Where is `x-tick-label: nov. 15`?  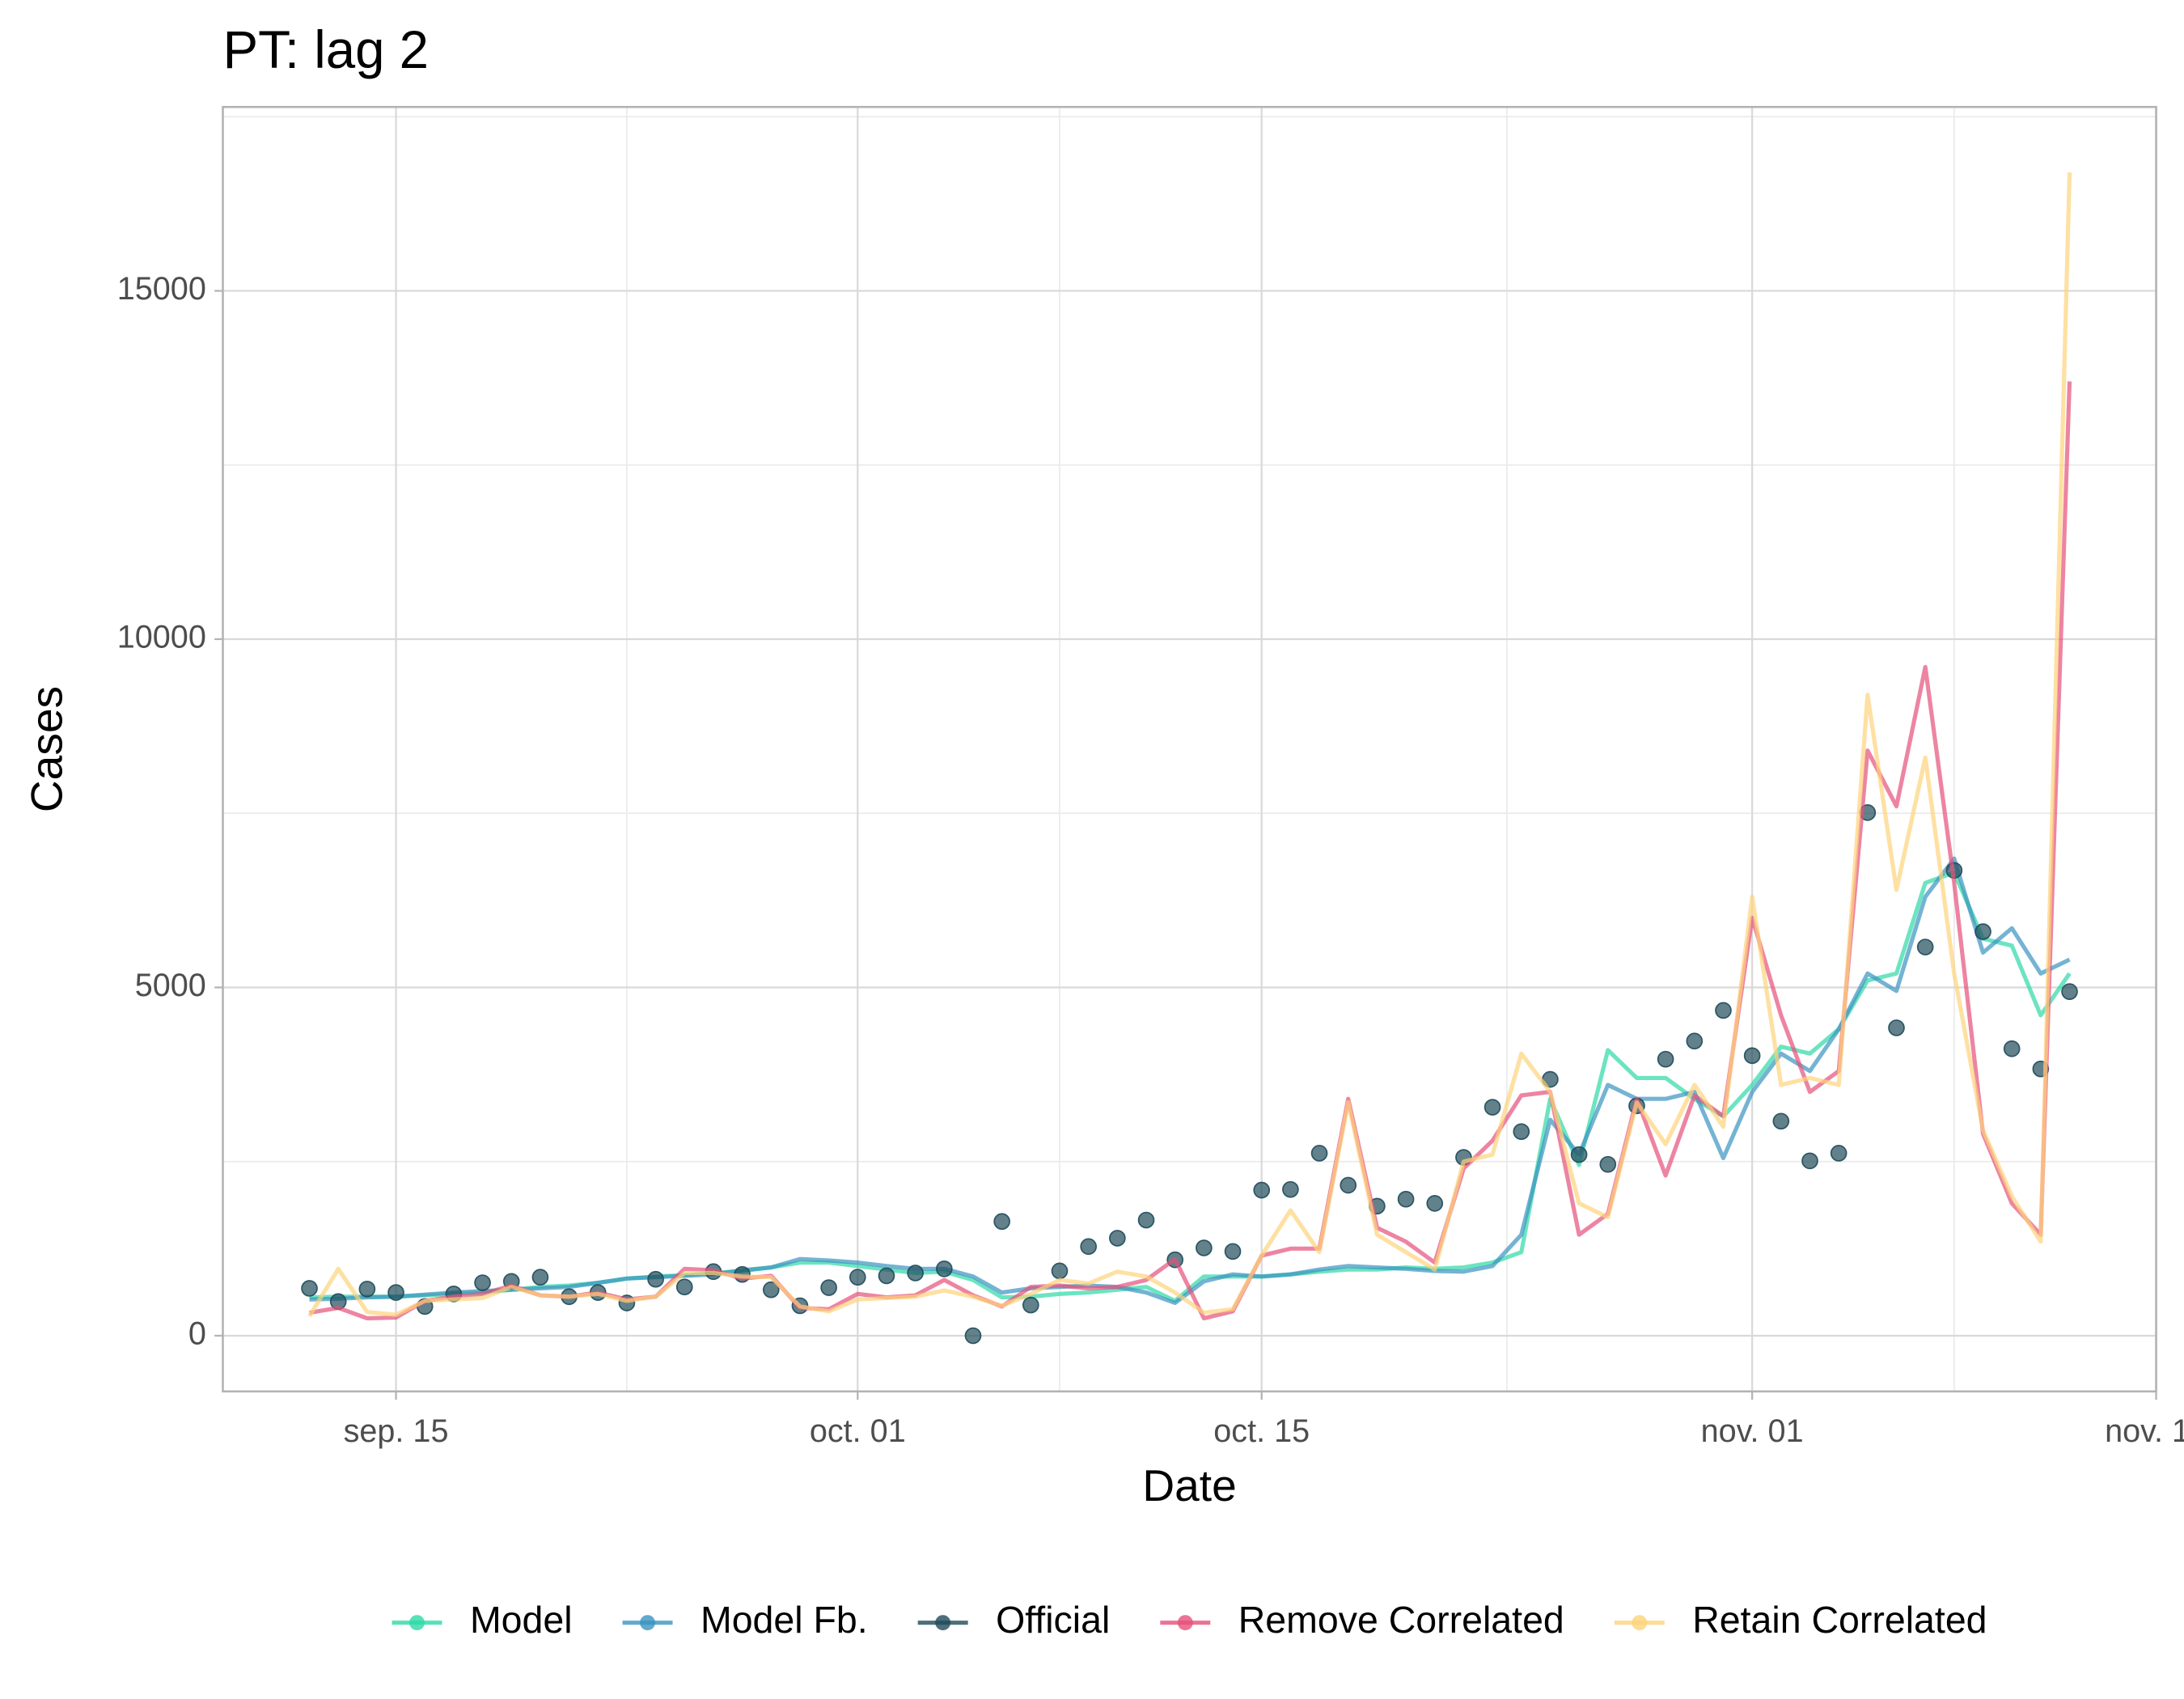 x-tick-label: nov. 15 is located at coordinates (2144, 1431).